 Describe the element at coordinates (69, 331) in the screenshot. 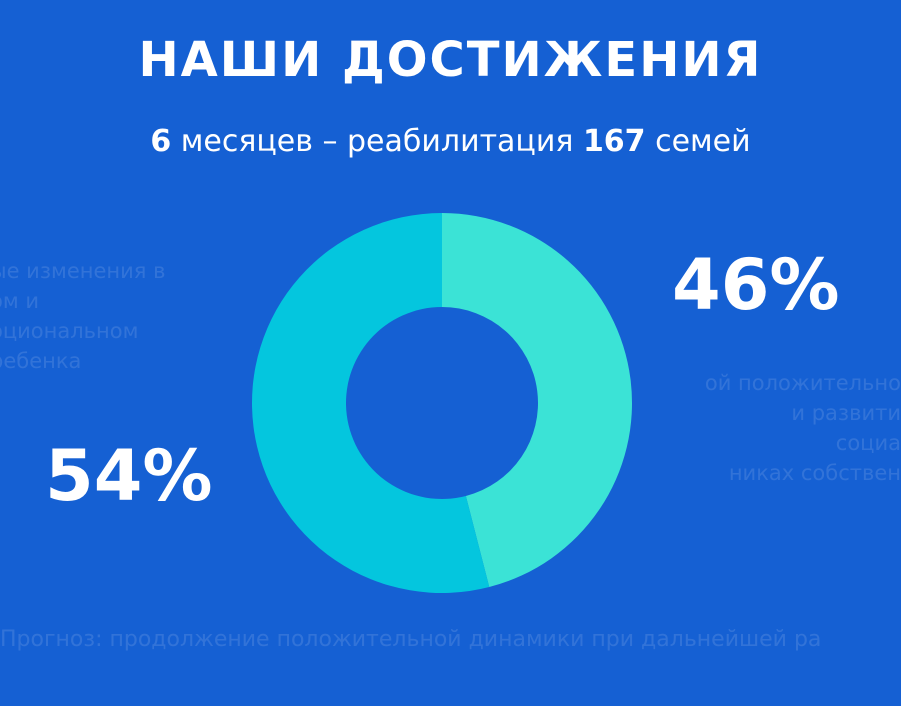

I see `faded-left-line: оциональном` at that location.